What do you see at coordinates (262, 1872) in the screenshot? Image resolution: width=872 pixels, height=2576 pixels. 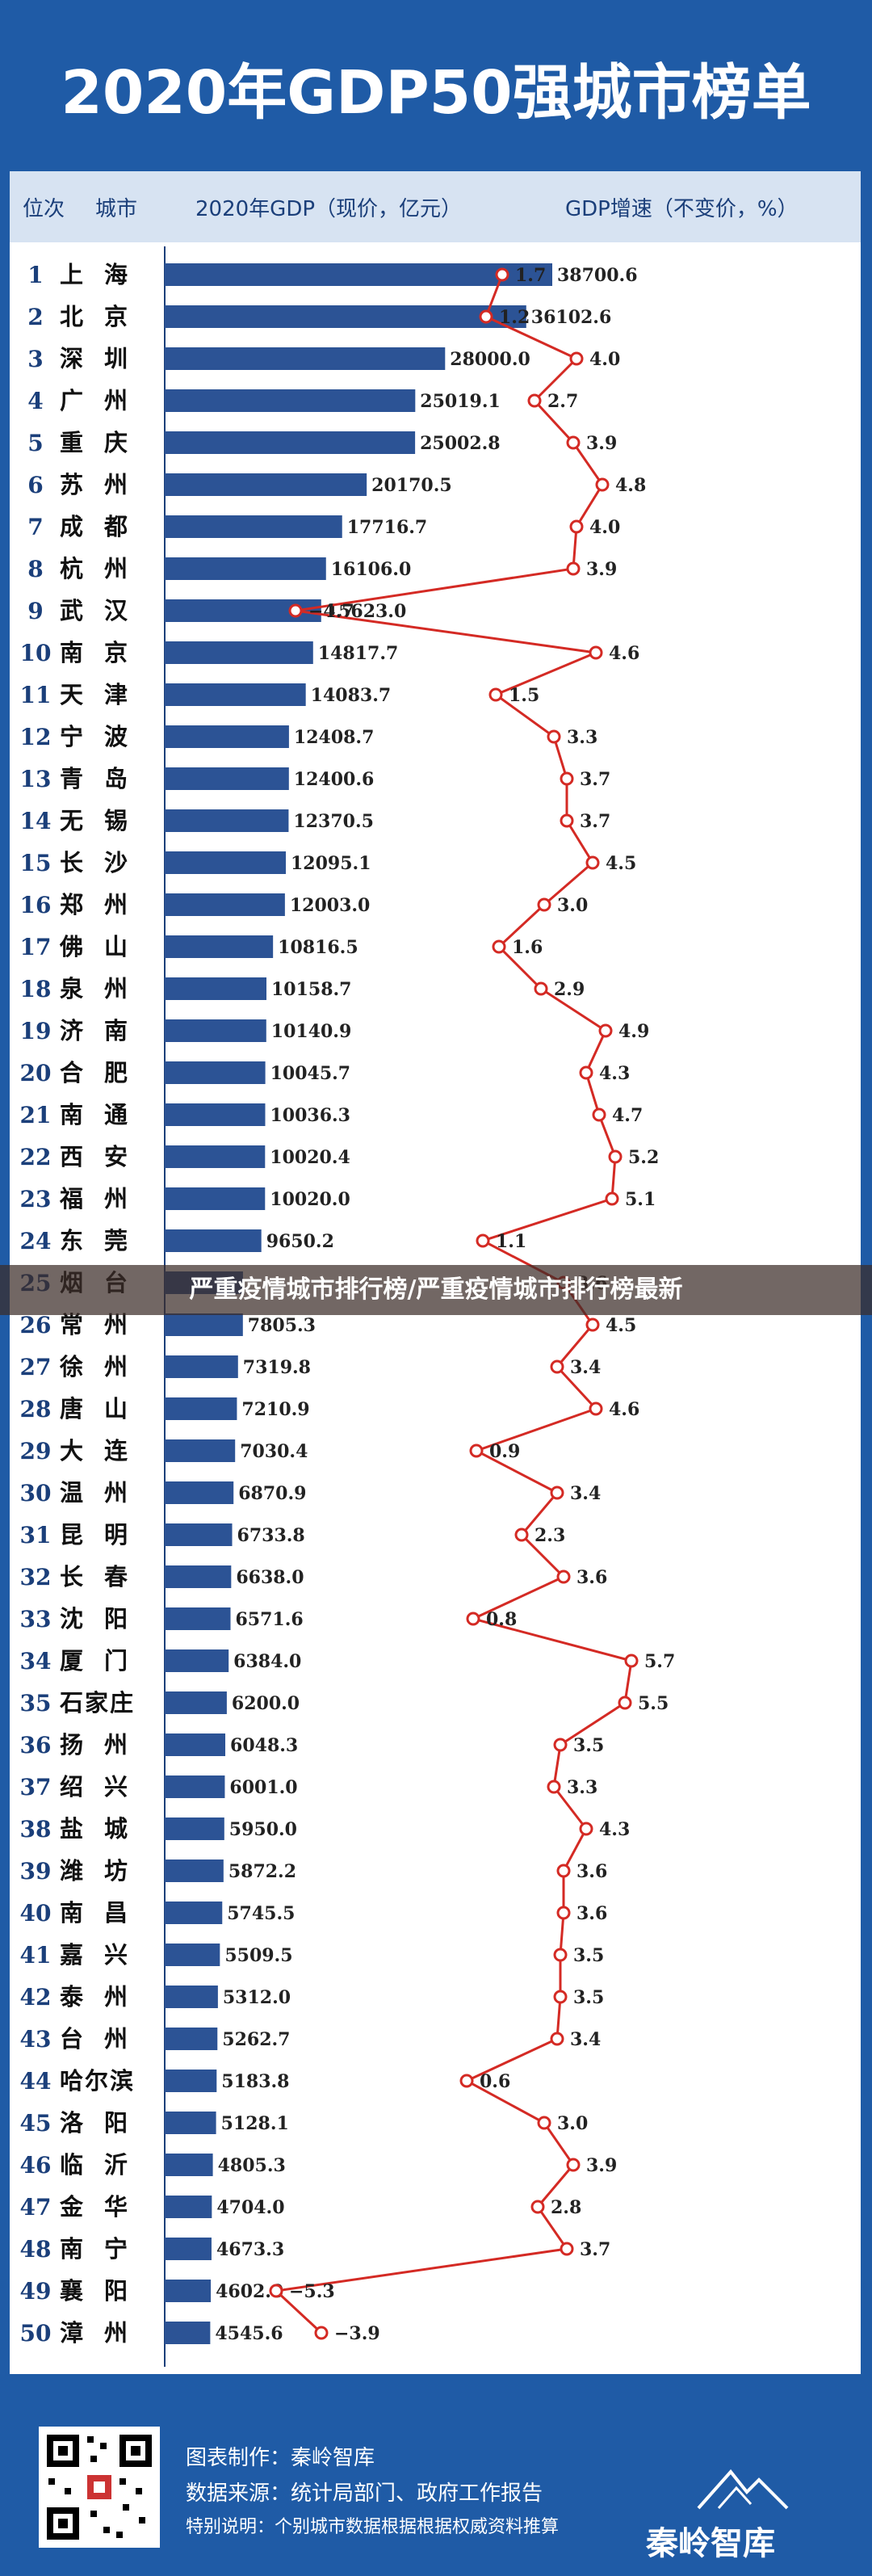 I see `gdp-value-label: 5872.2` at bounding box center [262, 1872].